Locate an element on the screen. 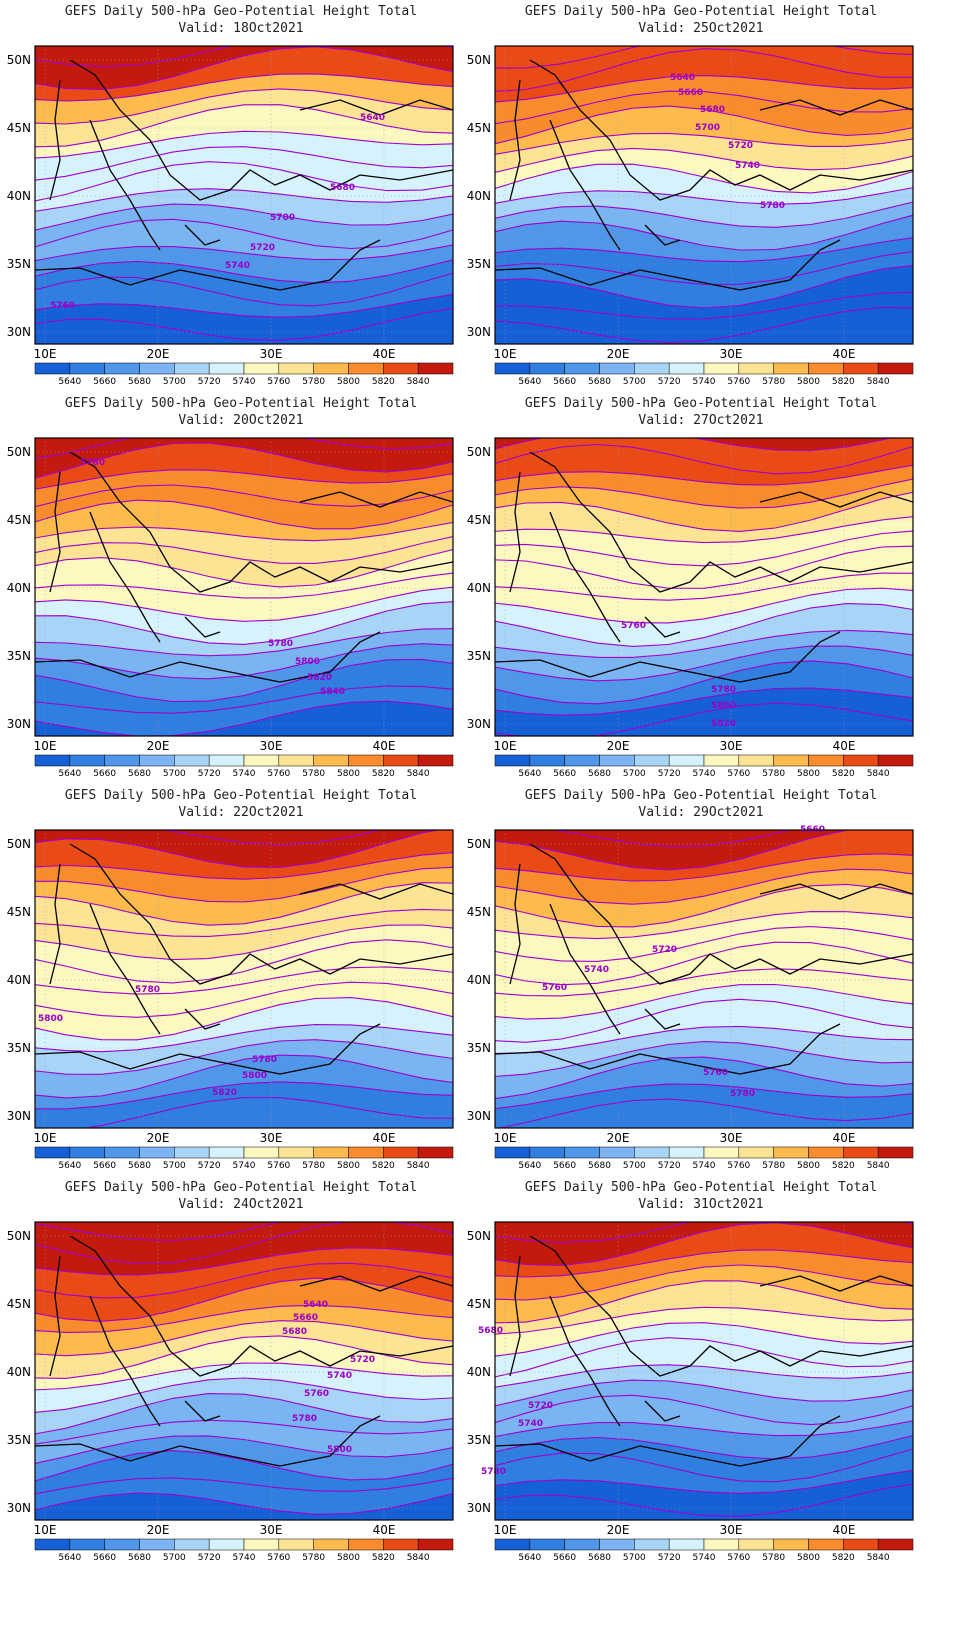 The width and height of the screenshot is (964, 1640). colorbar-label: 5760 is located at coordinates (738, 1558).